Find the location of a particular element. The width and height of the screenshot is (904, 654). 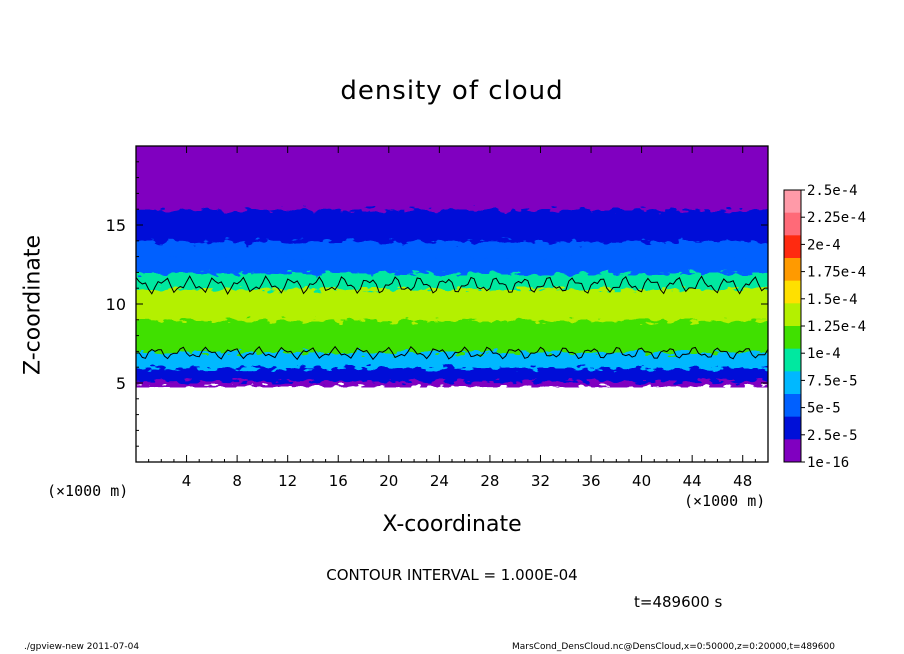

chart-title: density of cloud is located at coordinates (452, 91).